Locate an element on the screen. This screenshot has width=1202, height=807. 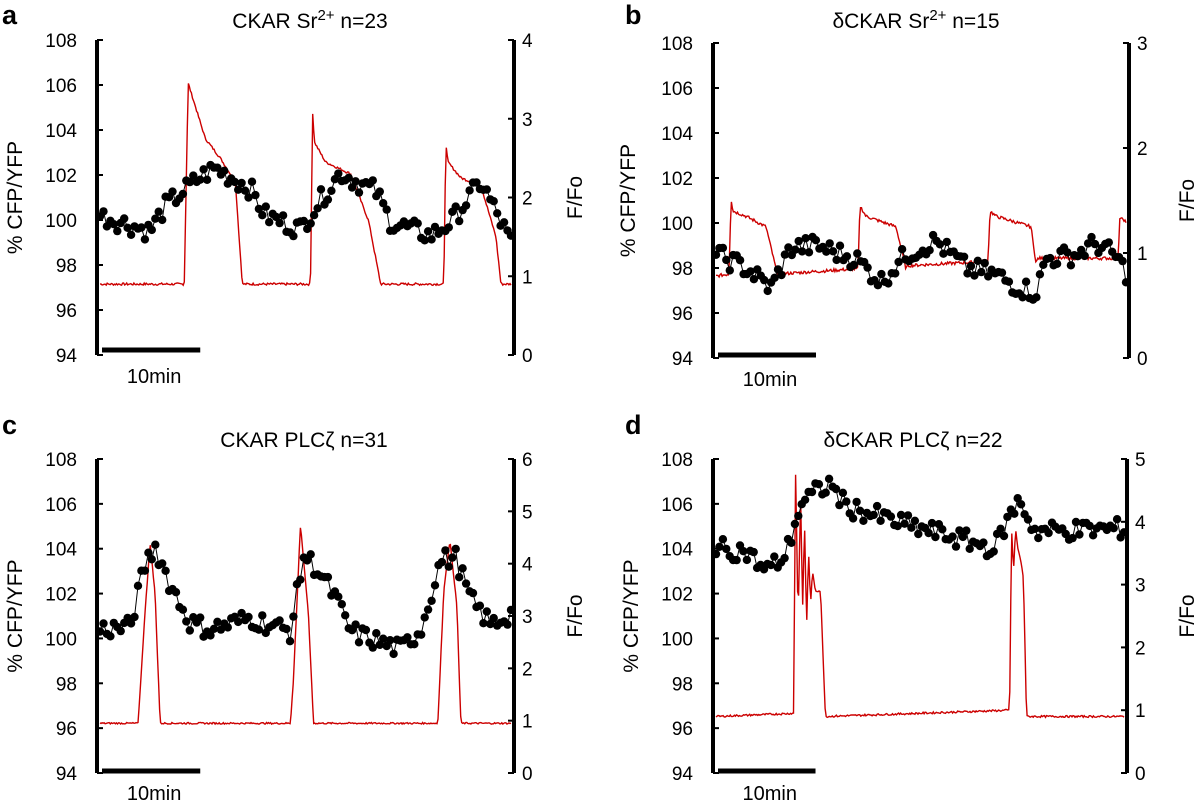
right-tick-label: 1 is located at coordinates (1142, 254).